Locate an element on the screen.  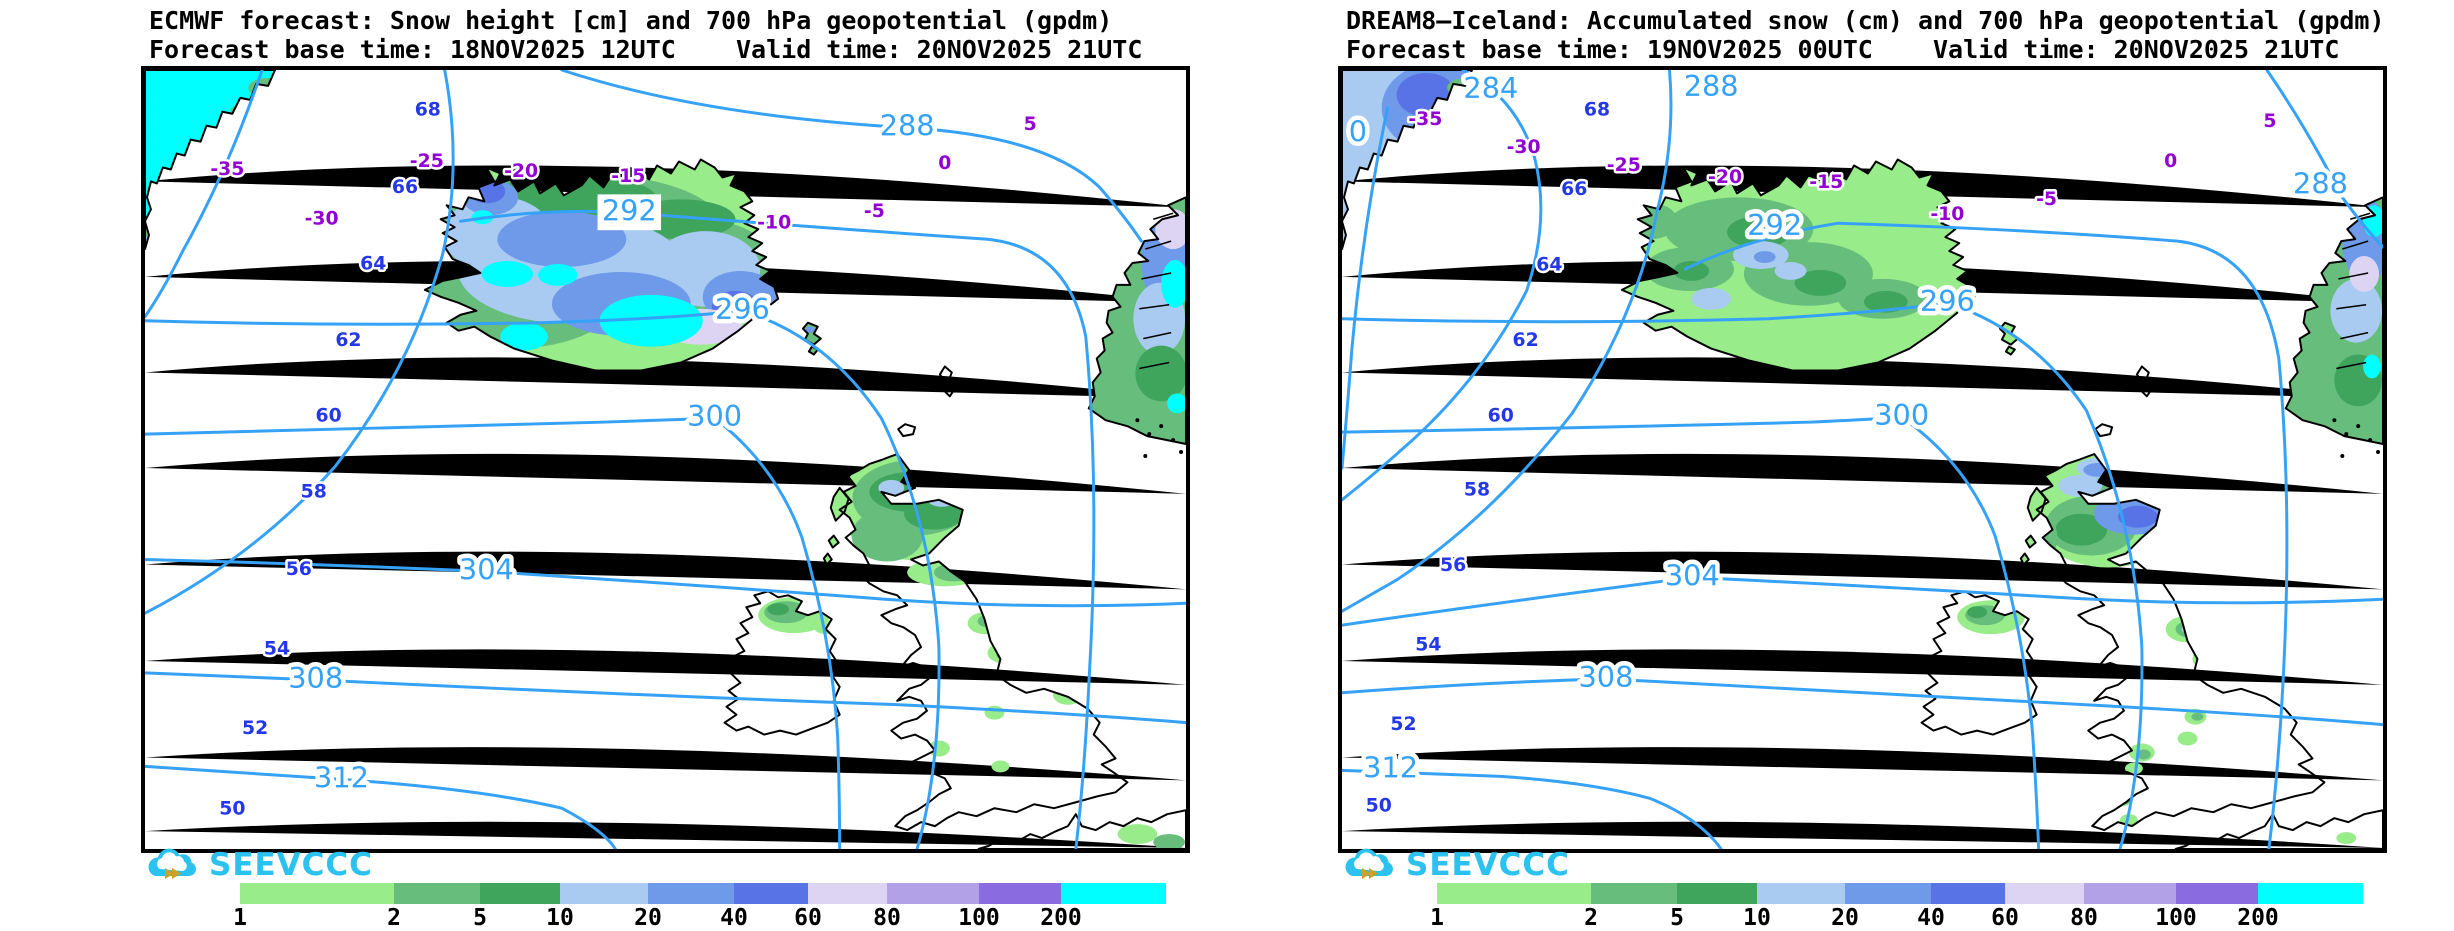
temperature-label: -30 is located at coordinates (1524, 147).